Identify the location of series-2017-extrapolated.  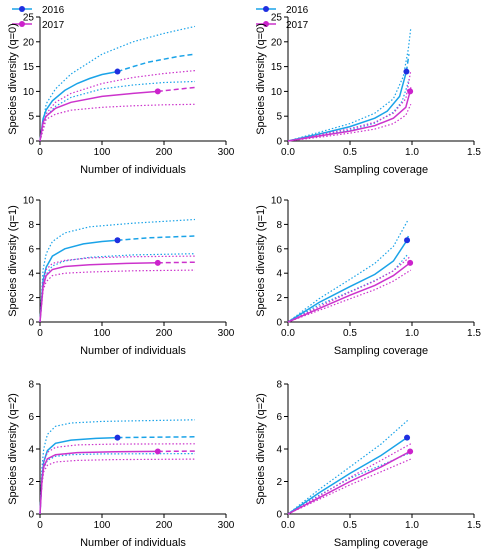
(176, 89).